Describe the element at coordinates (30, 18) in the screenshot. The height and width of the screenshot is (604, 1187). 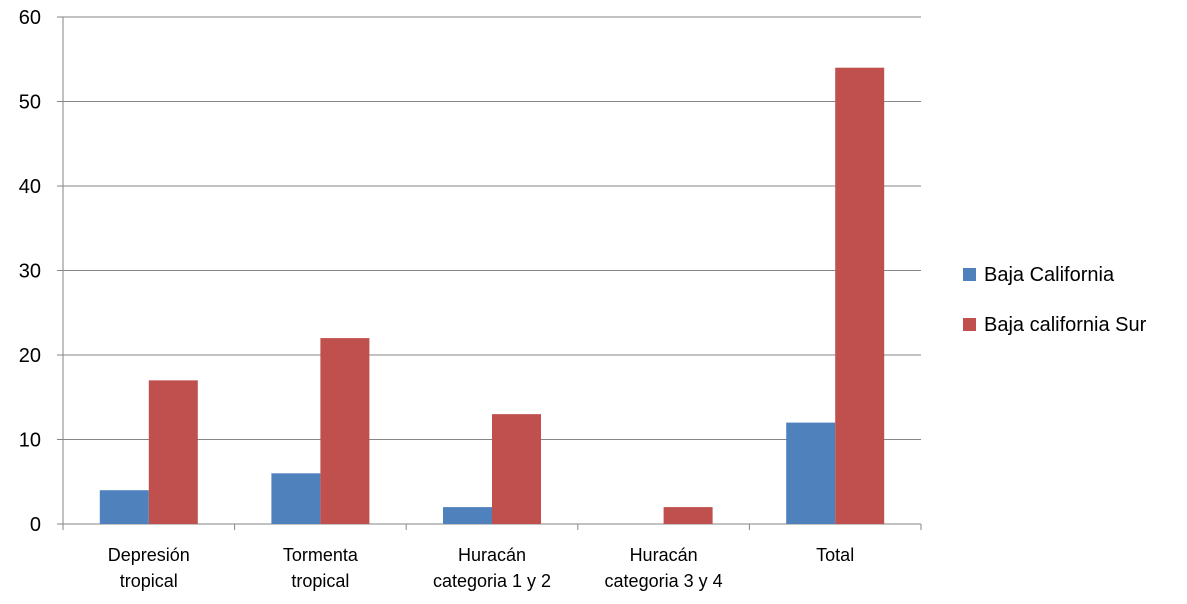
I see `y-tick-label: 60` at that location.